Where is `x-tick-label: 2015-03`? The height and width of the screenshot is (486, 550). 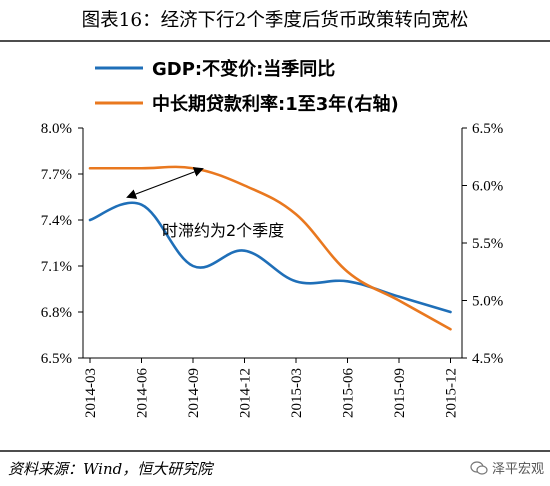
x-tick-label: 2015-03 is located at coordinates (297, 393).